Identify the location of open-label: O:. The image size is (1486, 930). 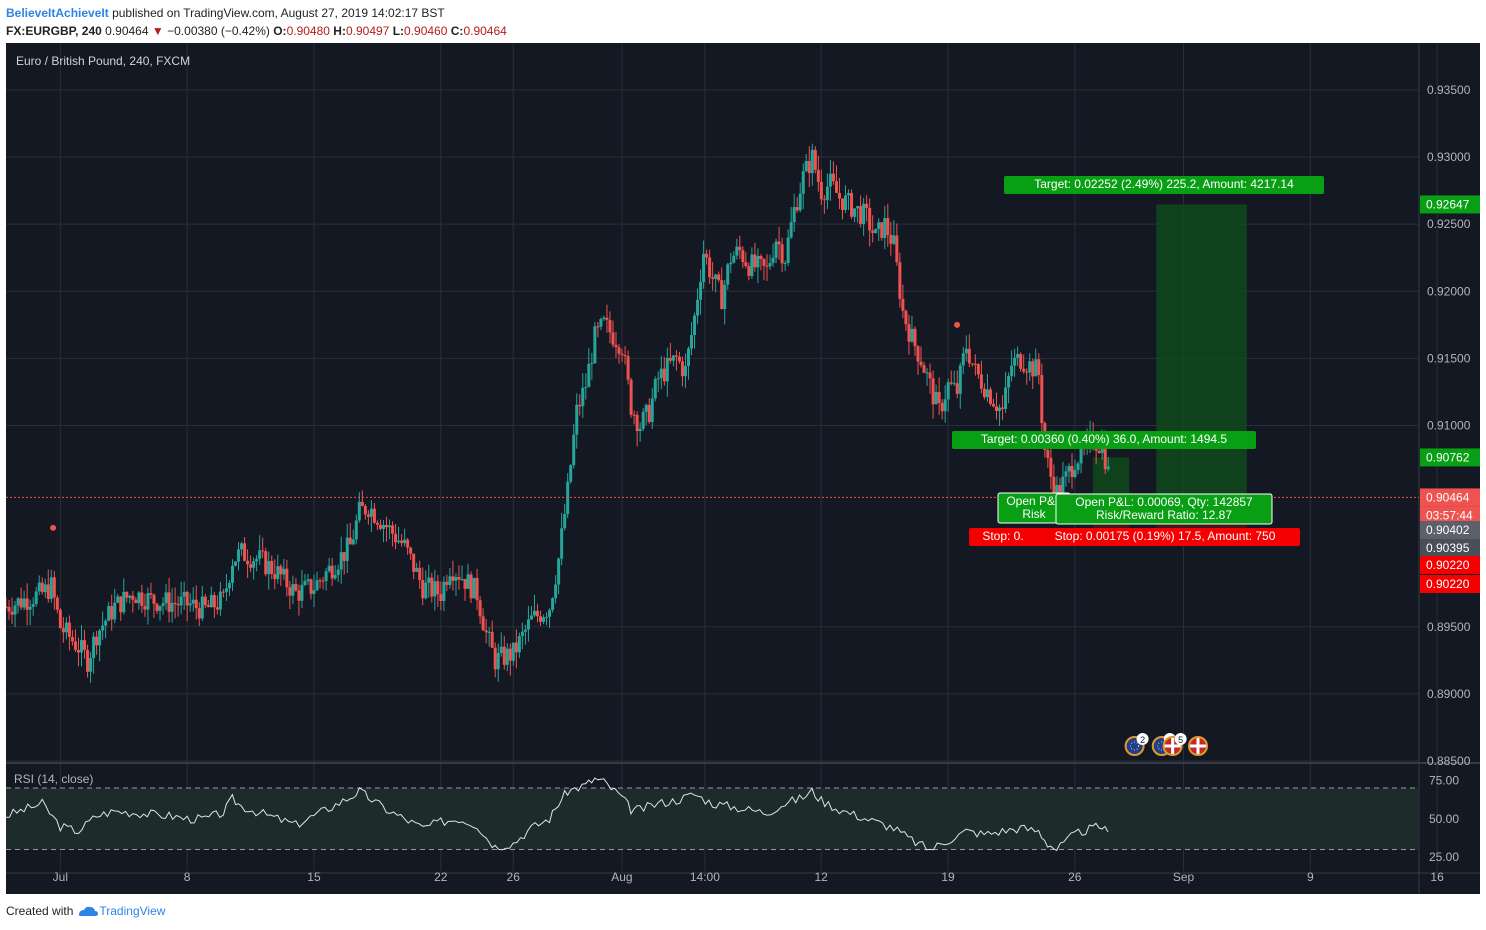
(280, 31).